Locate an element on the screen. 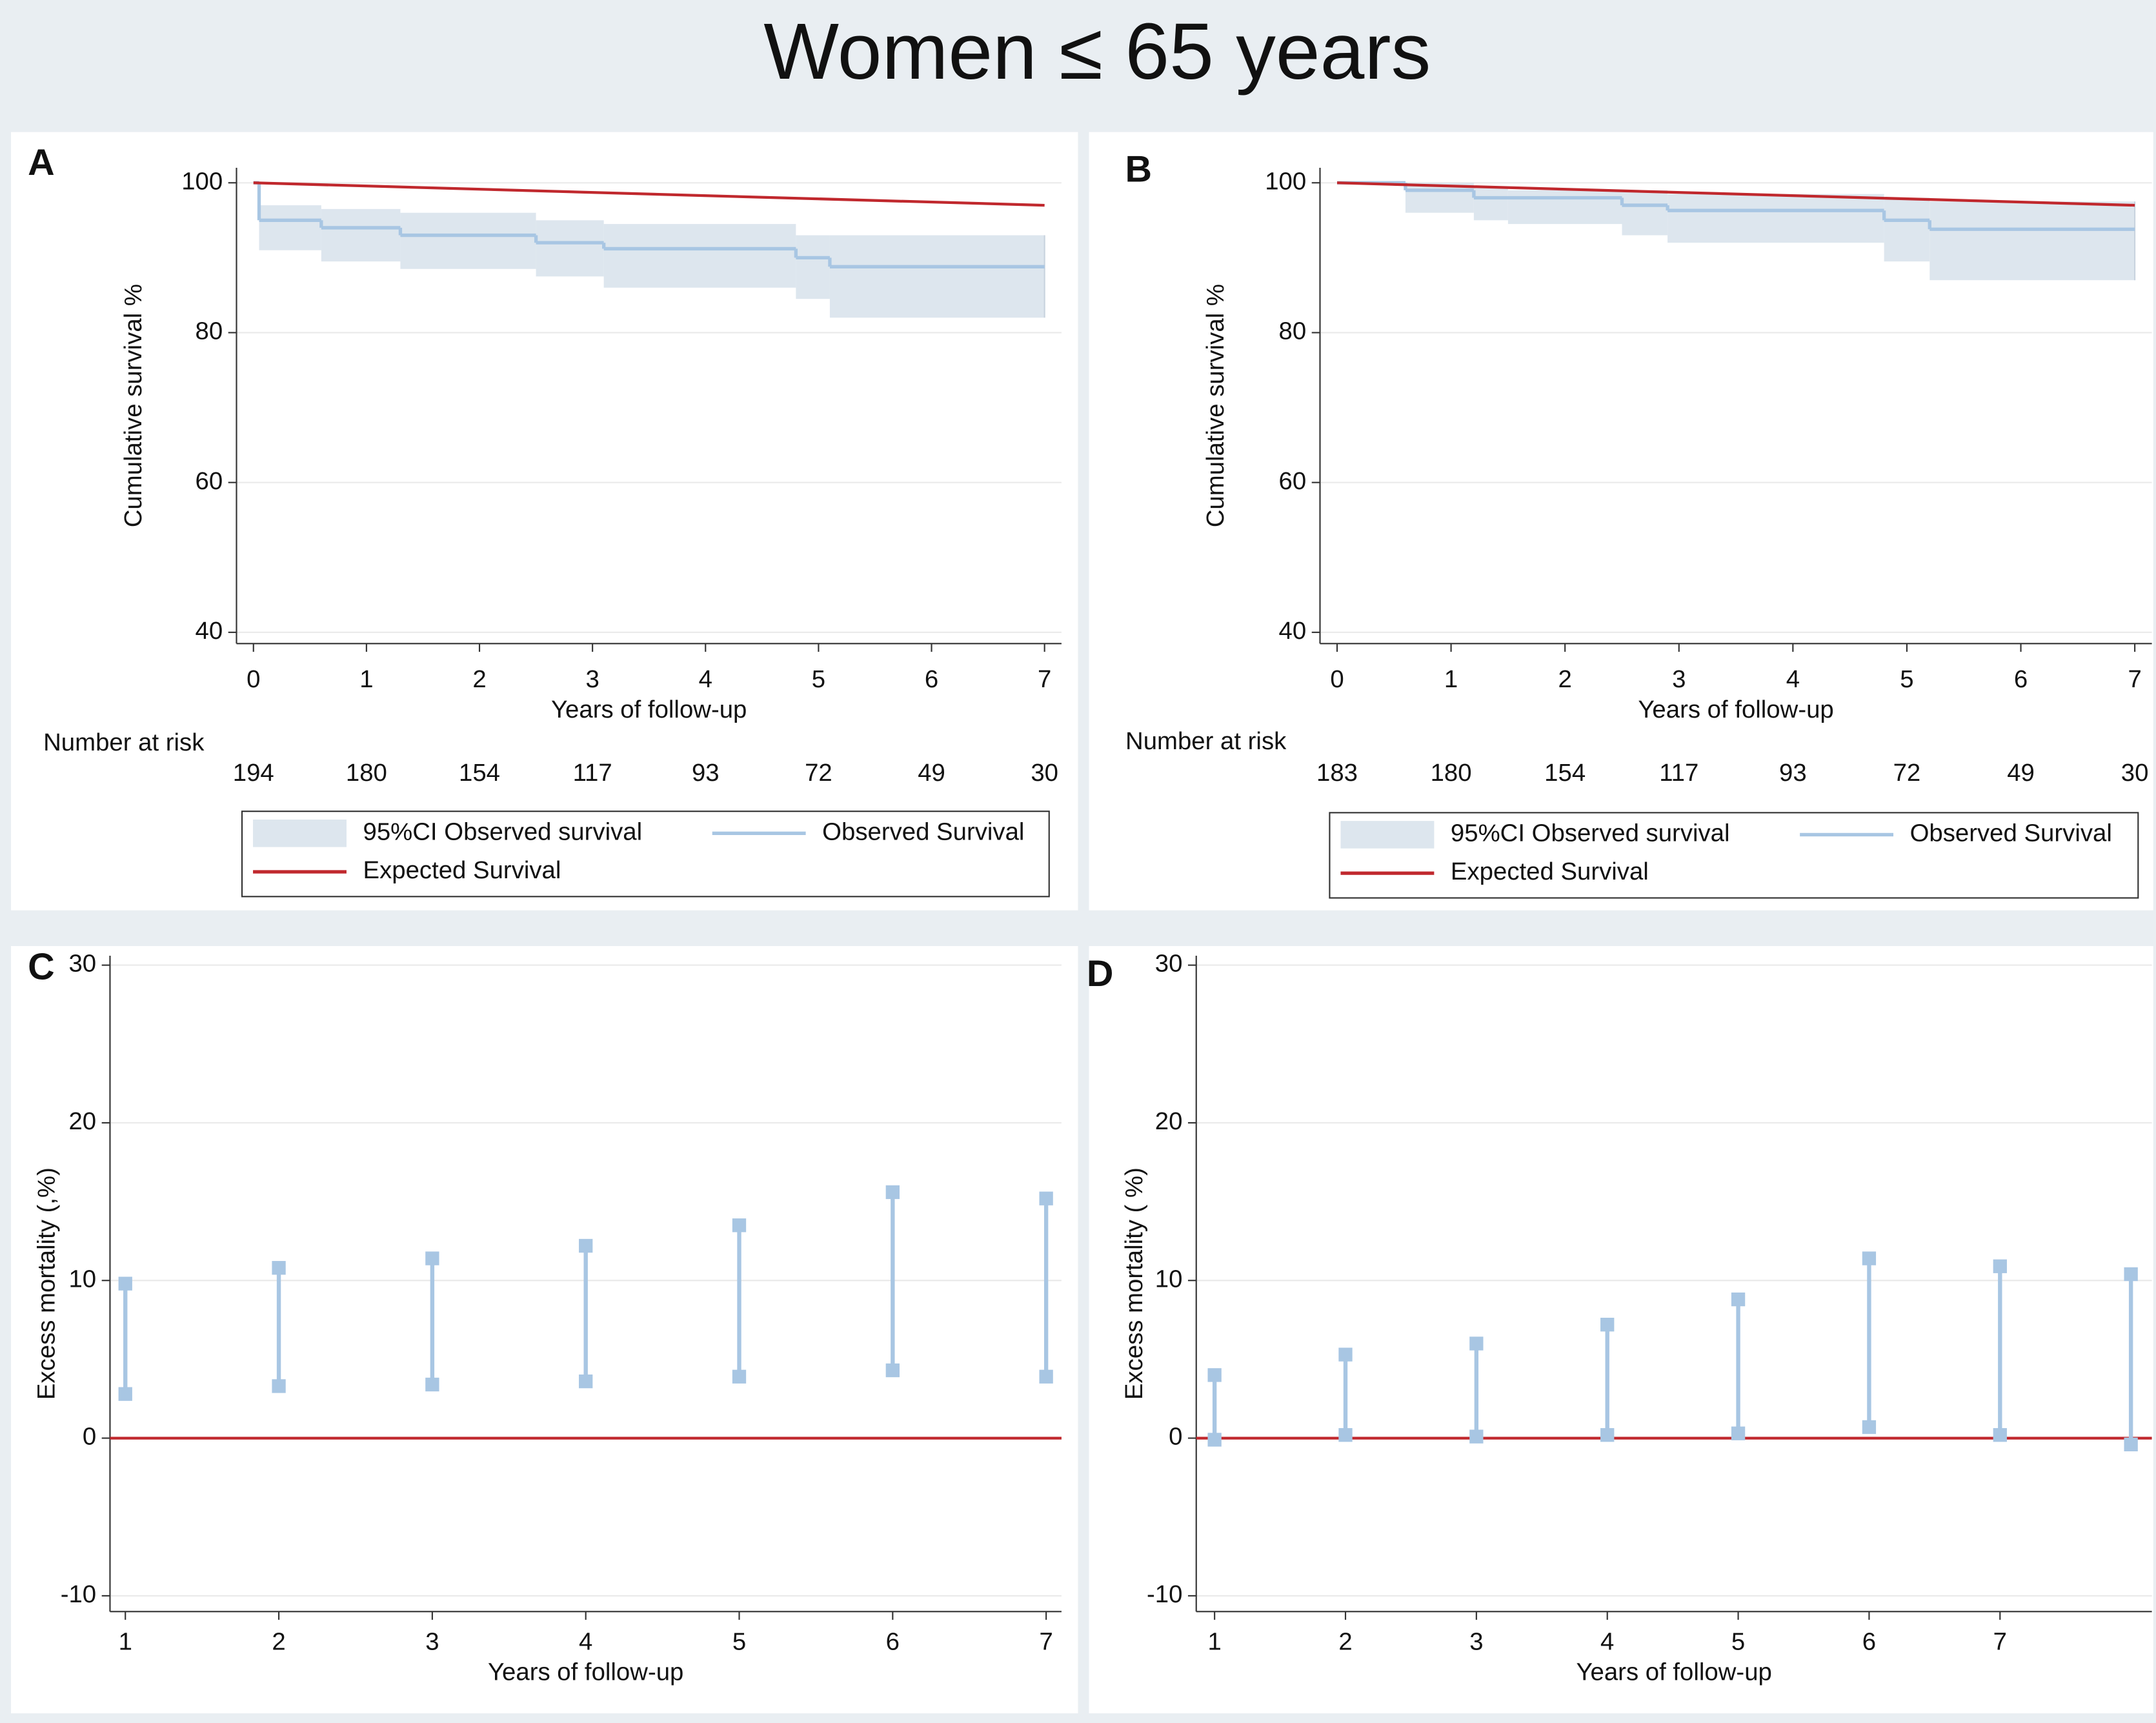 The width and height of the screenshot is (2156, 1723). x-tick-label: 0 is located at coordinates (1337, 679).